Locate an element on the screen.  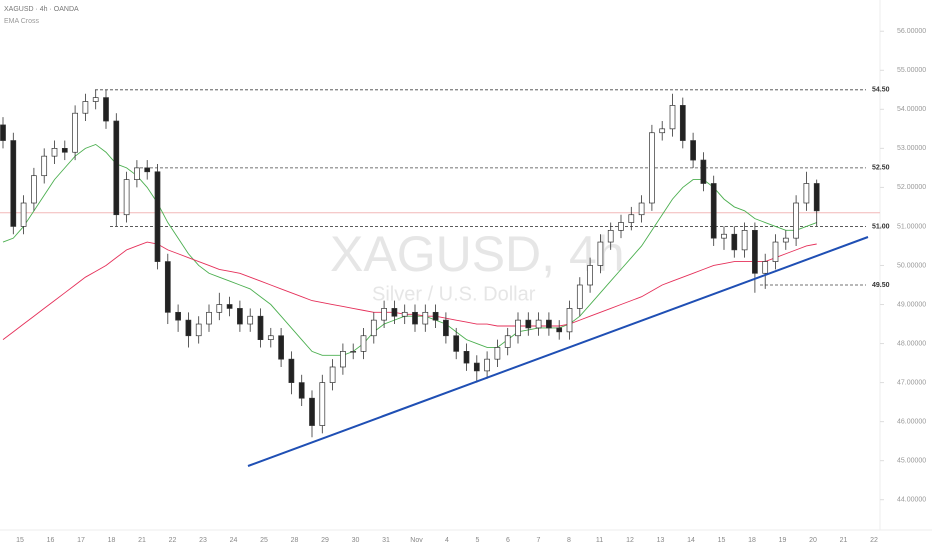
y-tick-label: 50.00000 is located at coordinates (911, 265).